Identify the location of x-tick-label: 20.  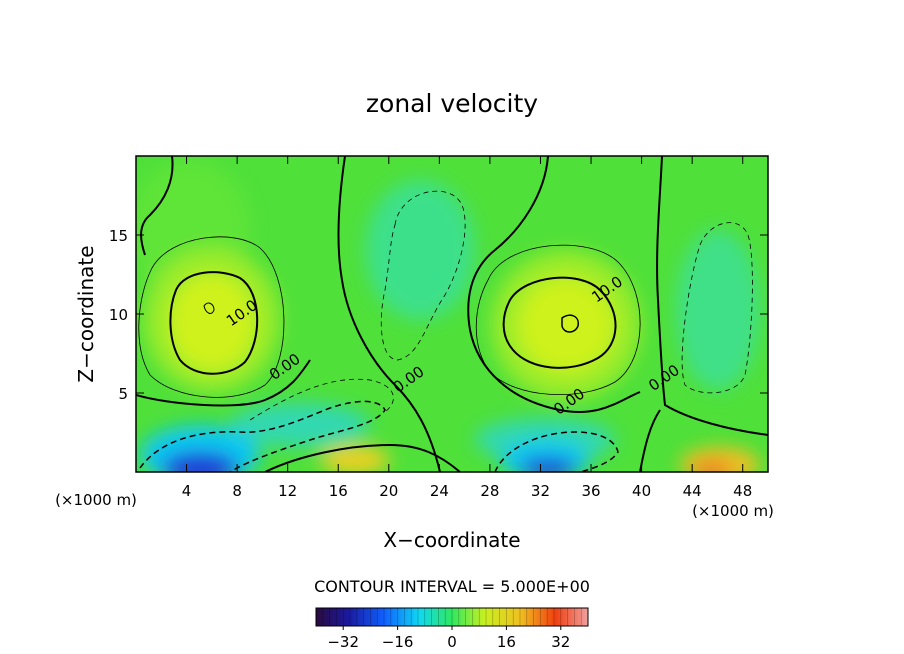
(388, 491).